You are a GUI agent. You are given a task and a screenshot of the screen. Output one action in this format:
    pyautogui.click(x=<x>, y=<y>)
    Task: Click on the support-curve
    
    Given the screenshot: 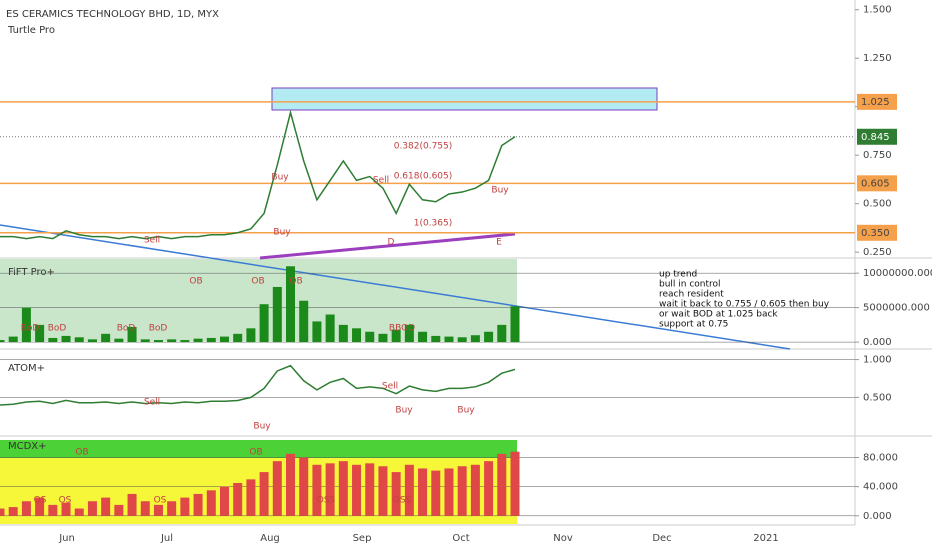 What is the action you would take?
    pyautogui.click(x=387, y=246)
    